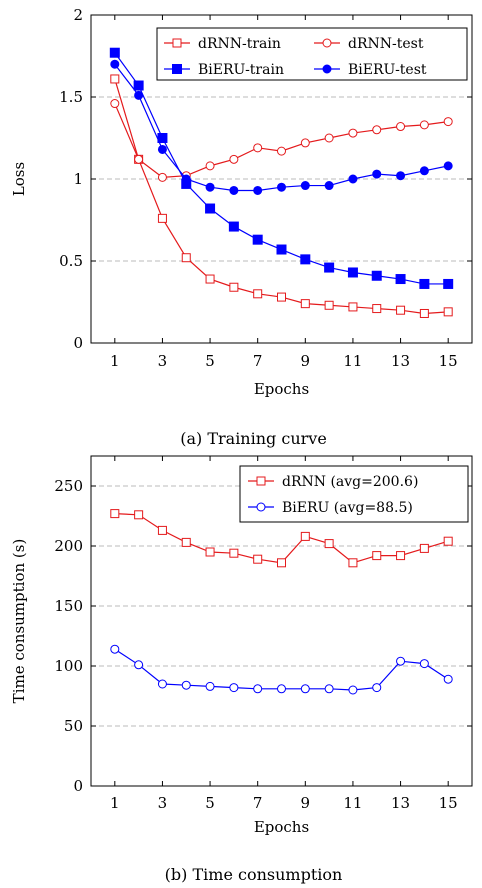 Image resolution: width=482 pixels, height=888 pixels. Describe the element at coordinates (448, 803) in the screenshot. I see `x-tick-label: 15` at that location.